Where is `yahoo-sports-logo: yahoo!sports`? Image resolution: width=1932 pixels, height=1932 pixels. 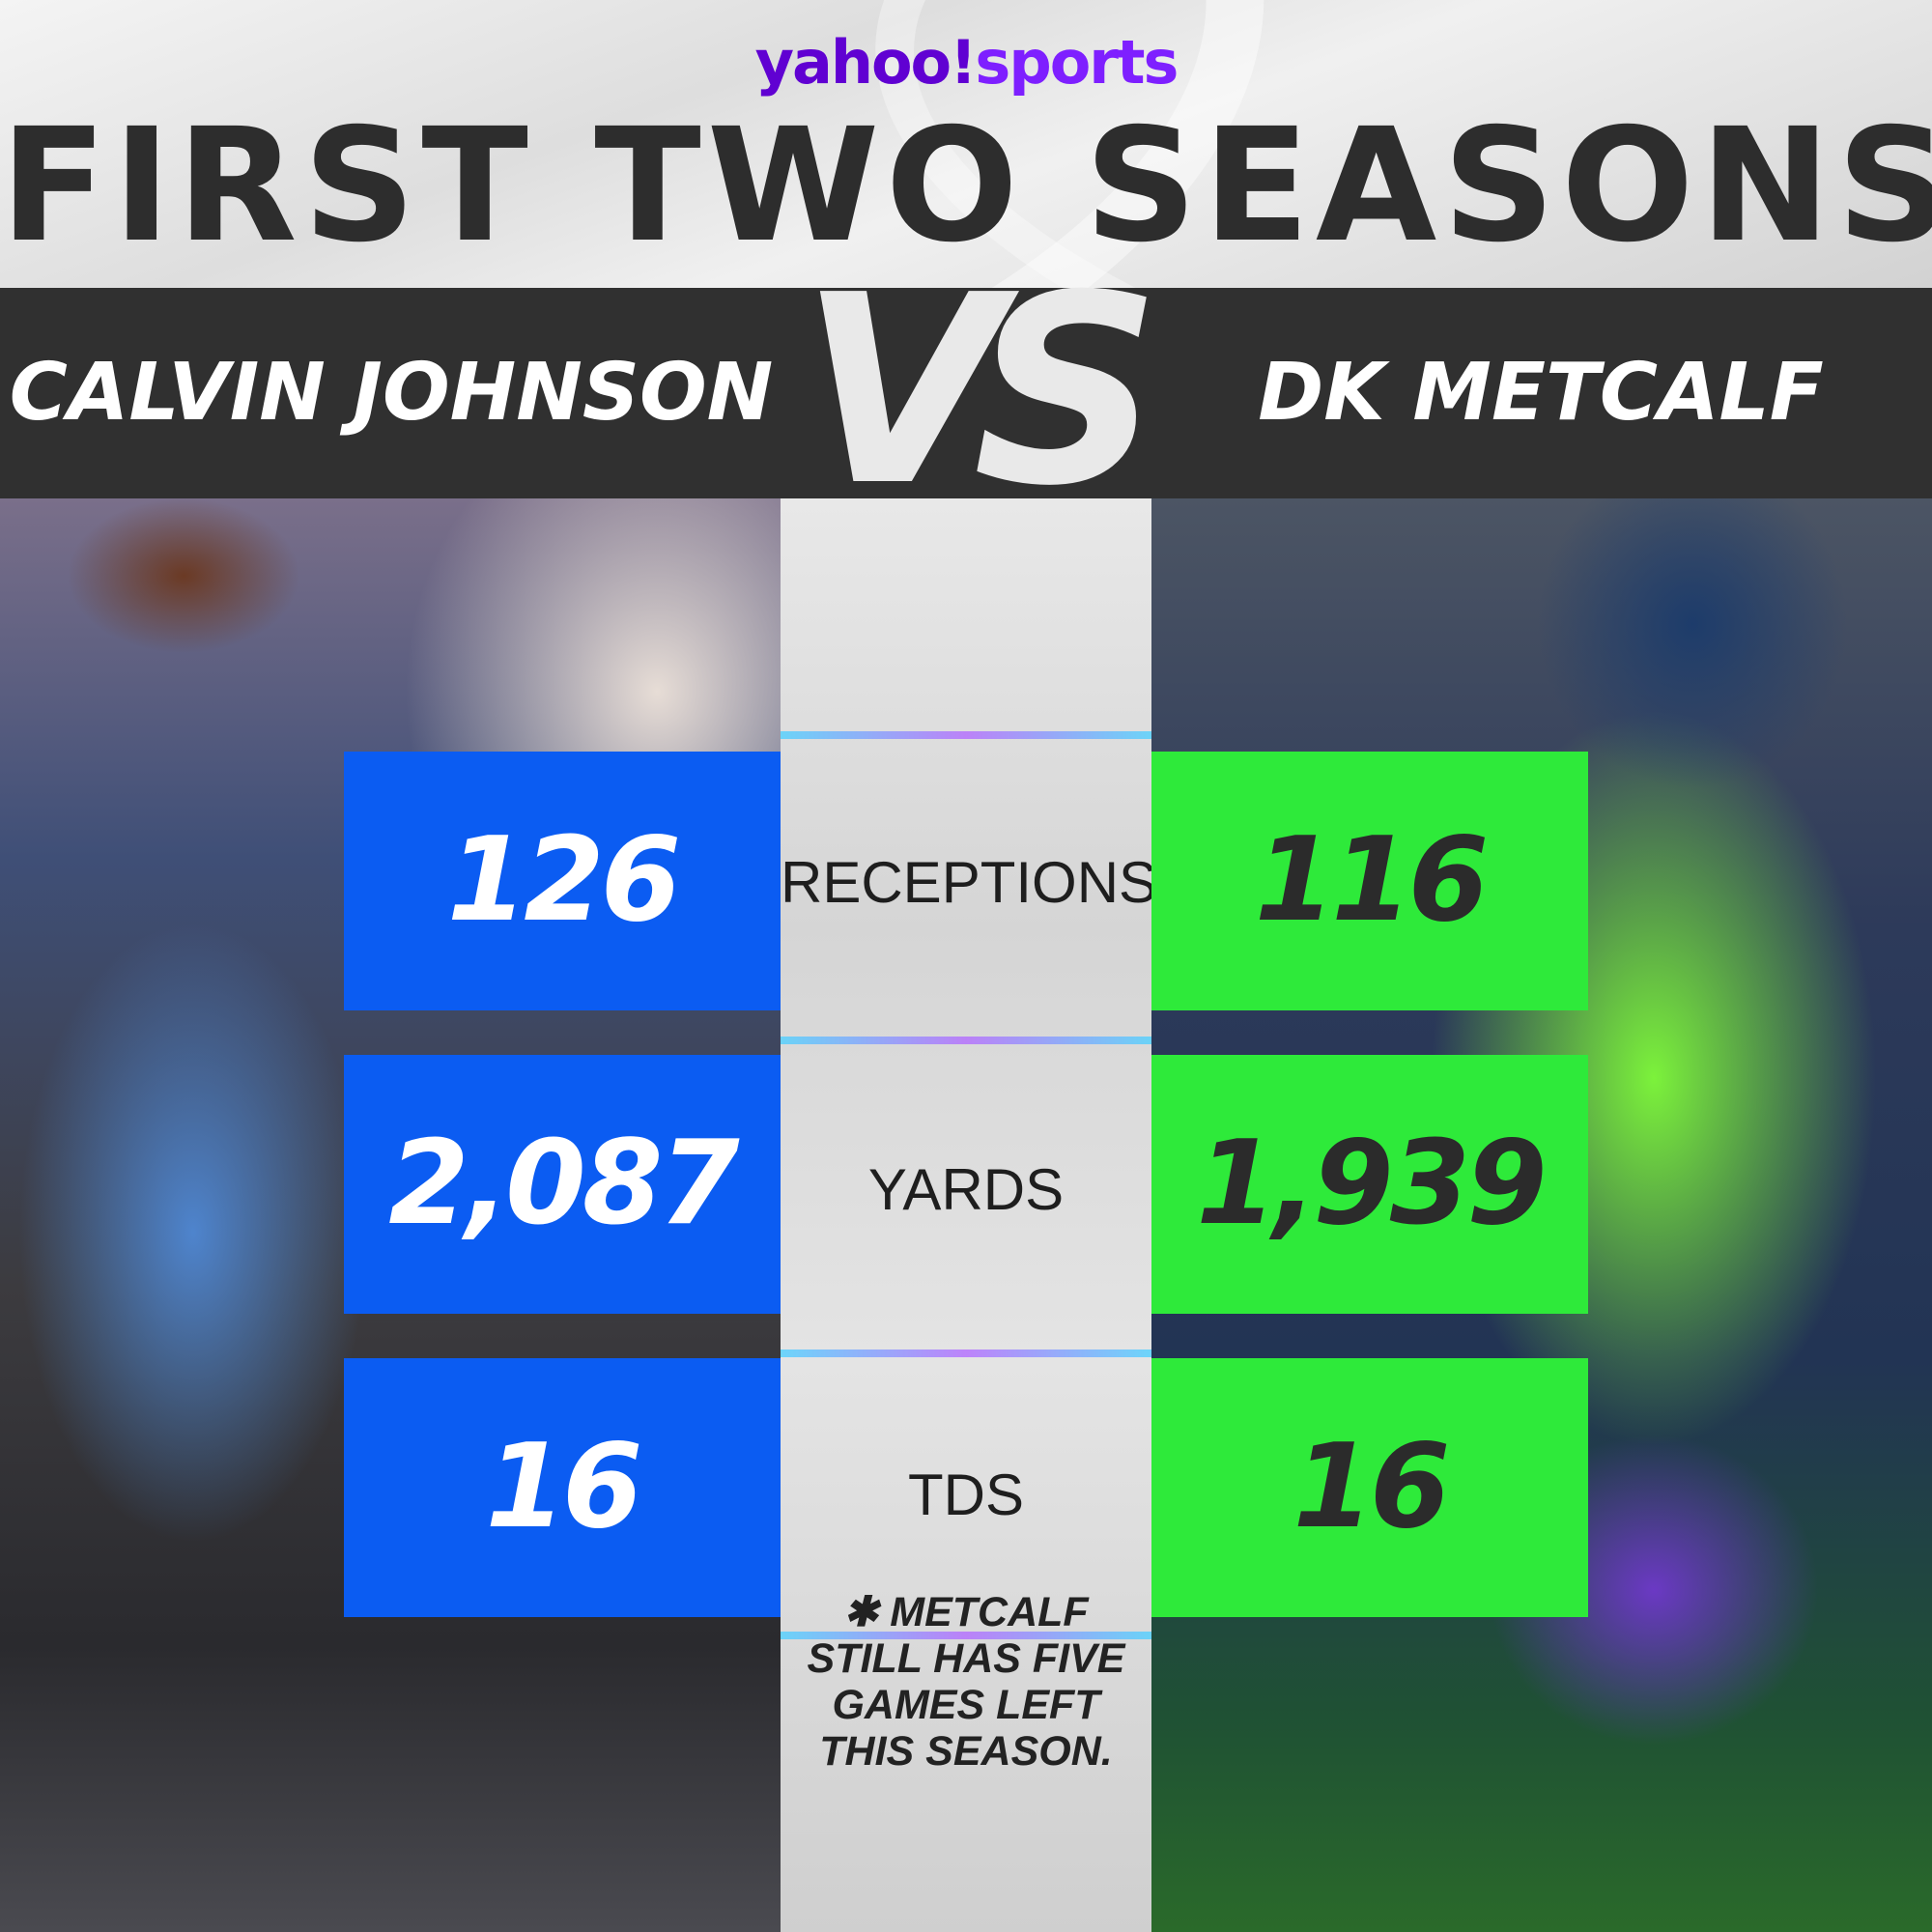
yahoo-sports-logo: yahoo!sports is located at coordinates (966, 63).